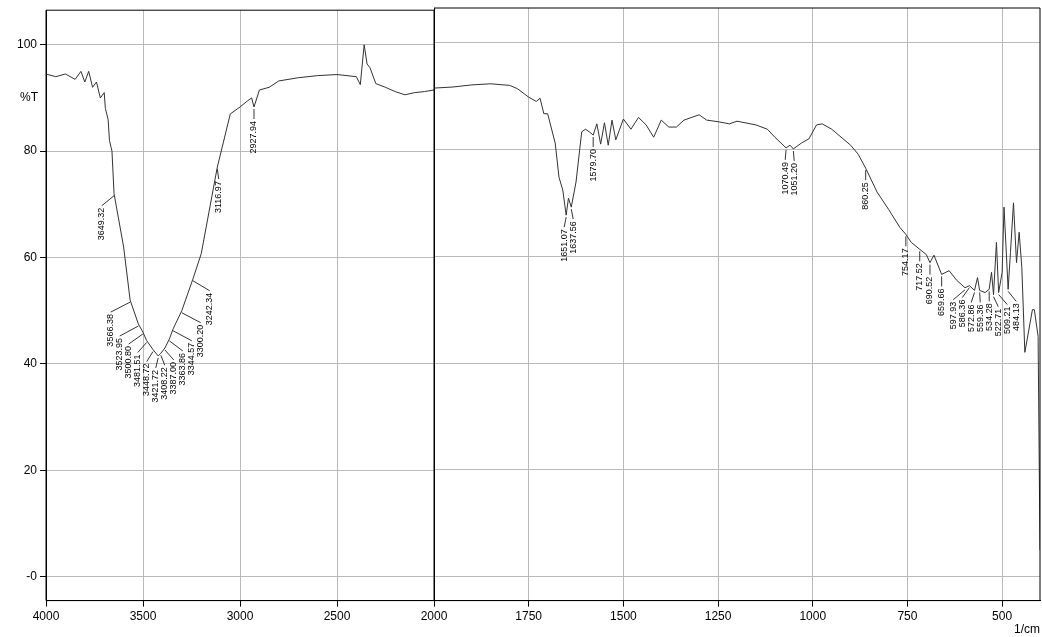  What do you see at coordinates (970, 318) in the screenshot?
I see `annotation: 572.86` at bounding box center [970, 318].